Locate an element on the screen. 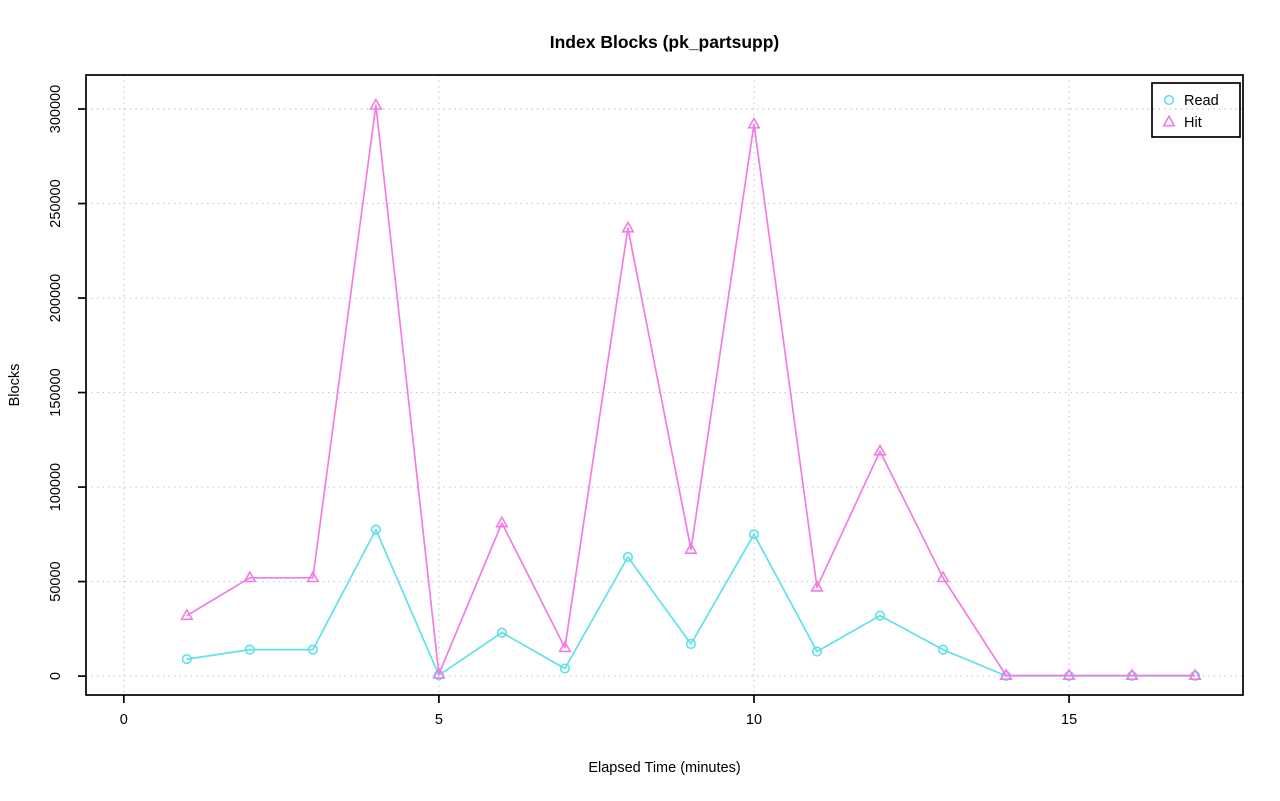 The height and width of the screenshot is (801, 1280). x-tick-label: 10 is located at coordinates (754, 720).